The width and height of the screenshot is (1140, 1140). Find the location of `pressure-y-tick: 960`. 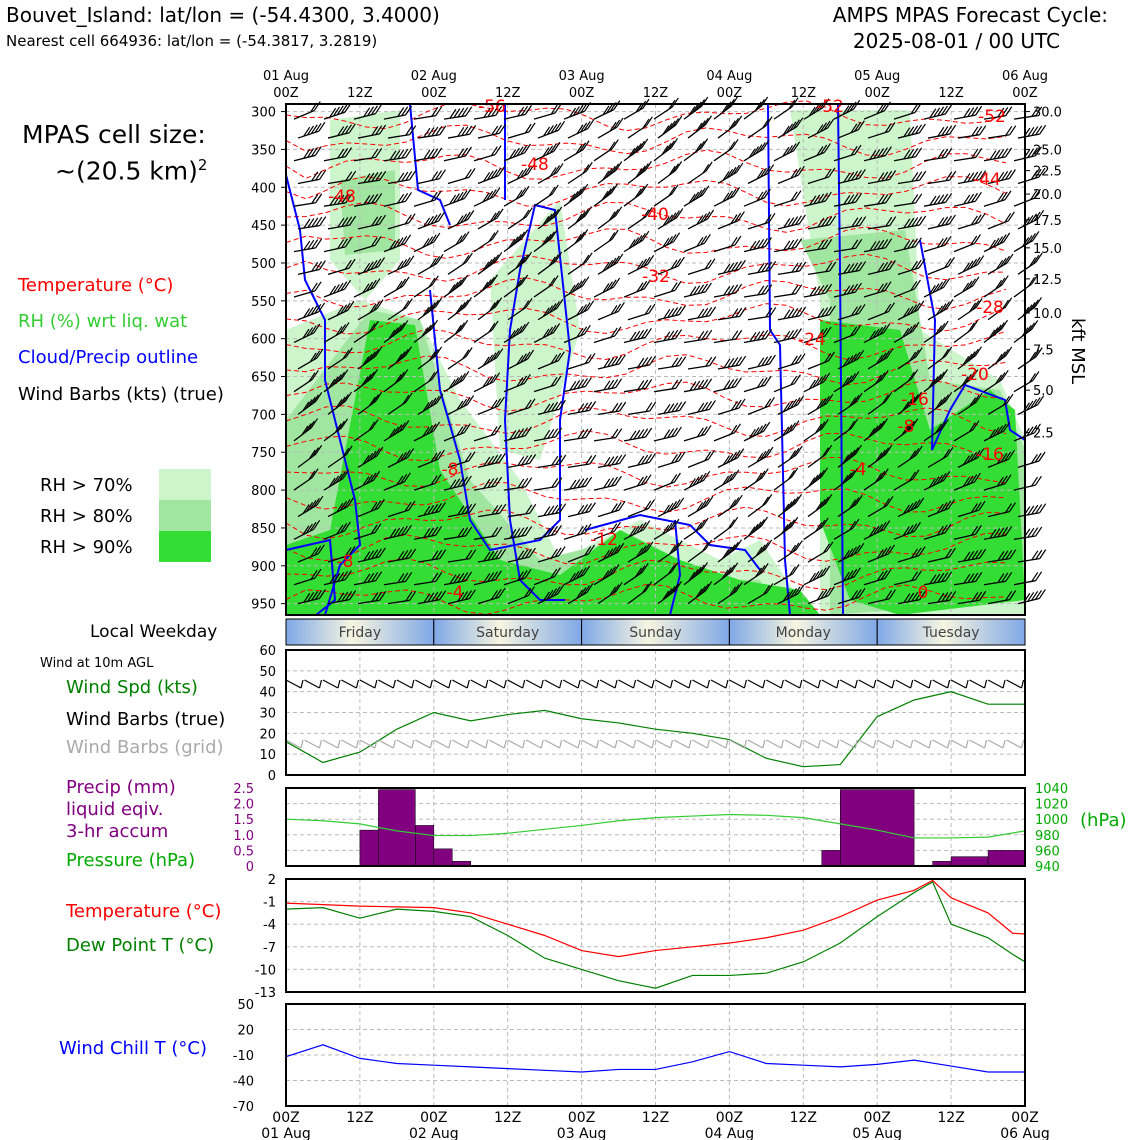

pressure-y-tick: 960 is located at coordinates (1047, 851).